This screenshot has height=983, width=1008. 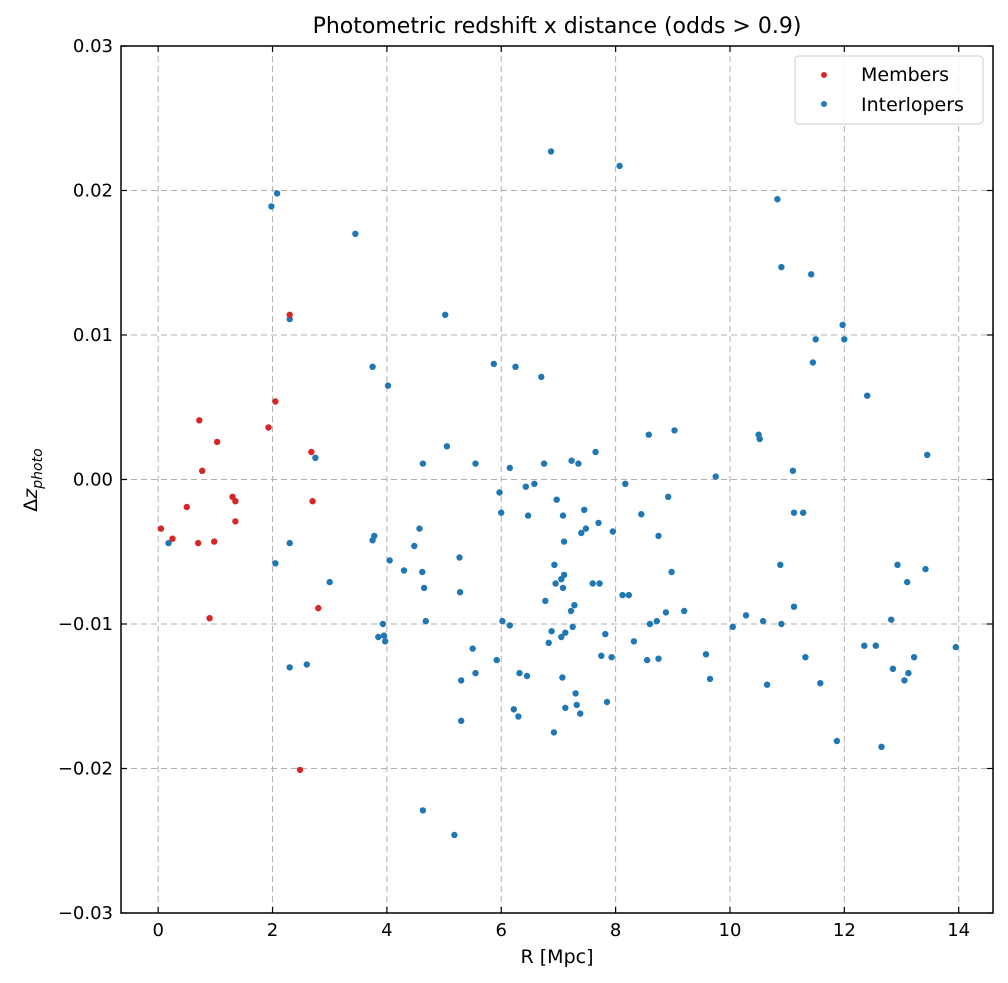 What do you see at coordinates (824, 104) in the screenshot?
I see `legend-marker-interlopers` at bounding box center [824, 104].